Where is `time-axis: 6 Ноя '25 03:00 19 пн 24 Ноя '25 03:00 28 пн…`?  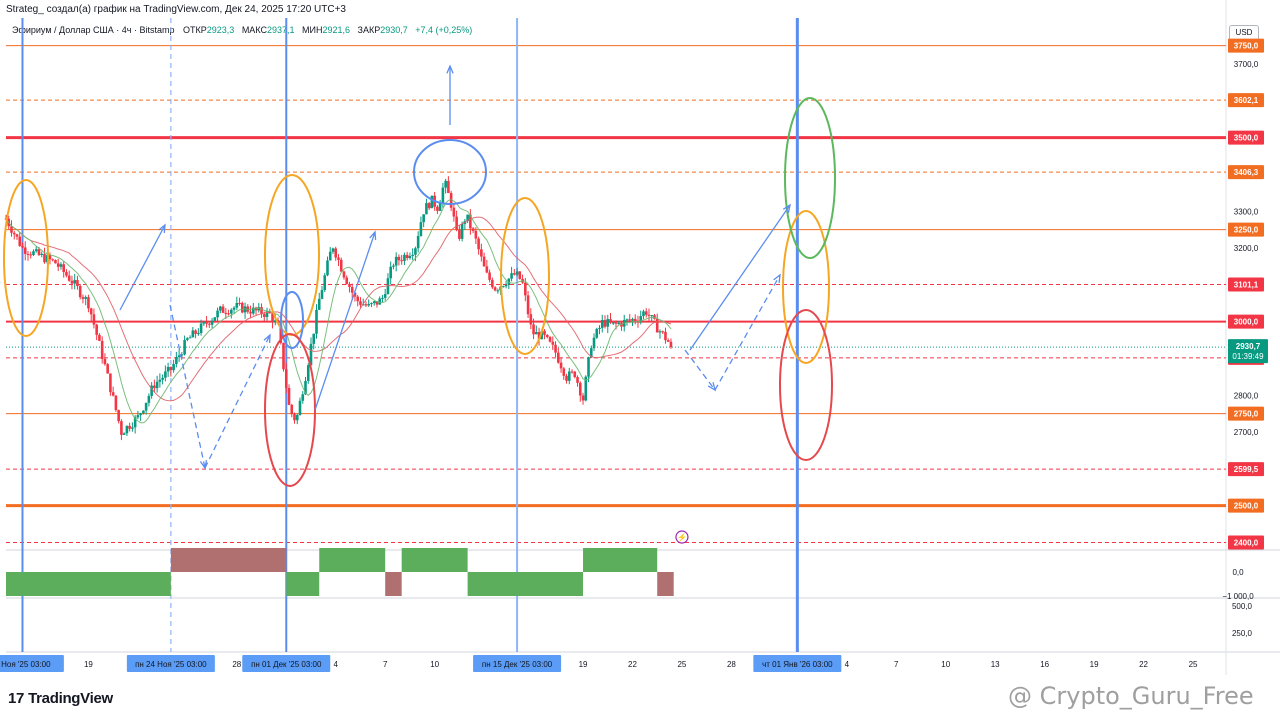
time-axis: 6 Ноя '25 03:00 19 пн 24 Ноя '25 03:00 28 пн… is located at coordinates (599, 663).